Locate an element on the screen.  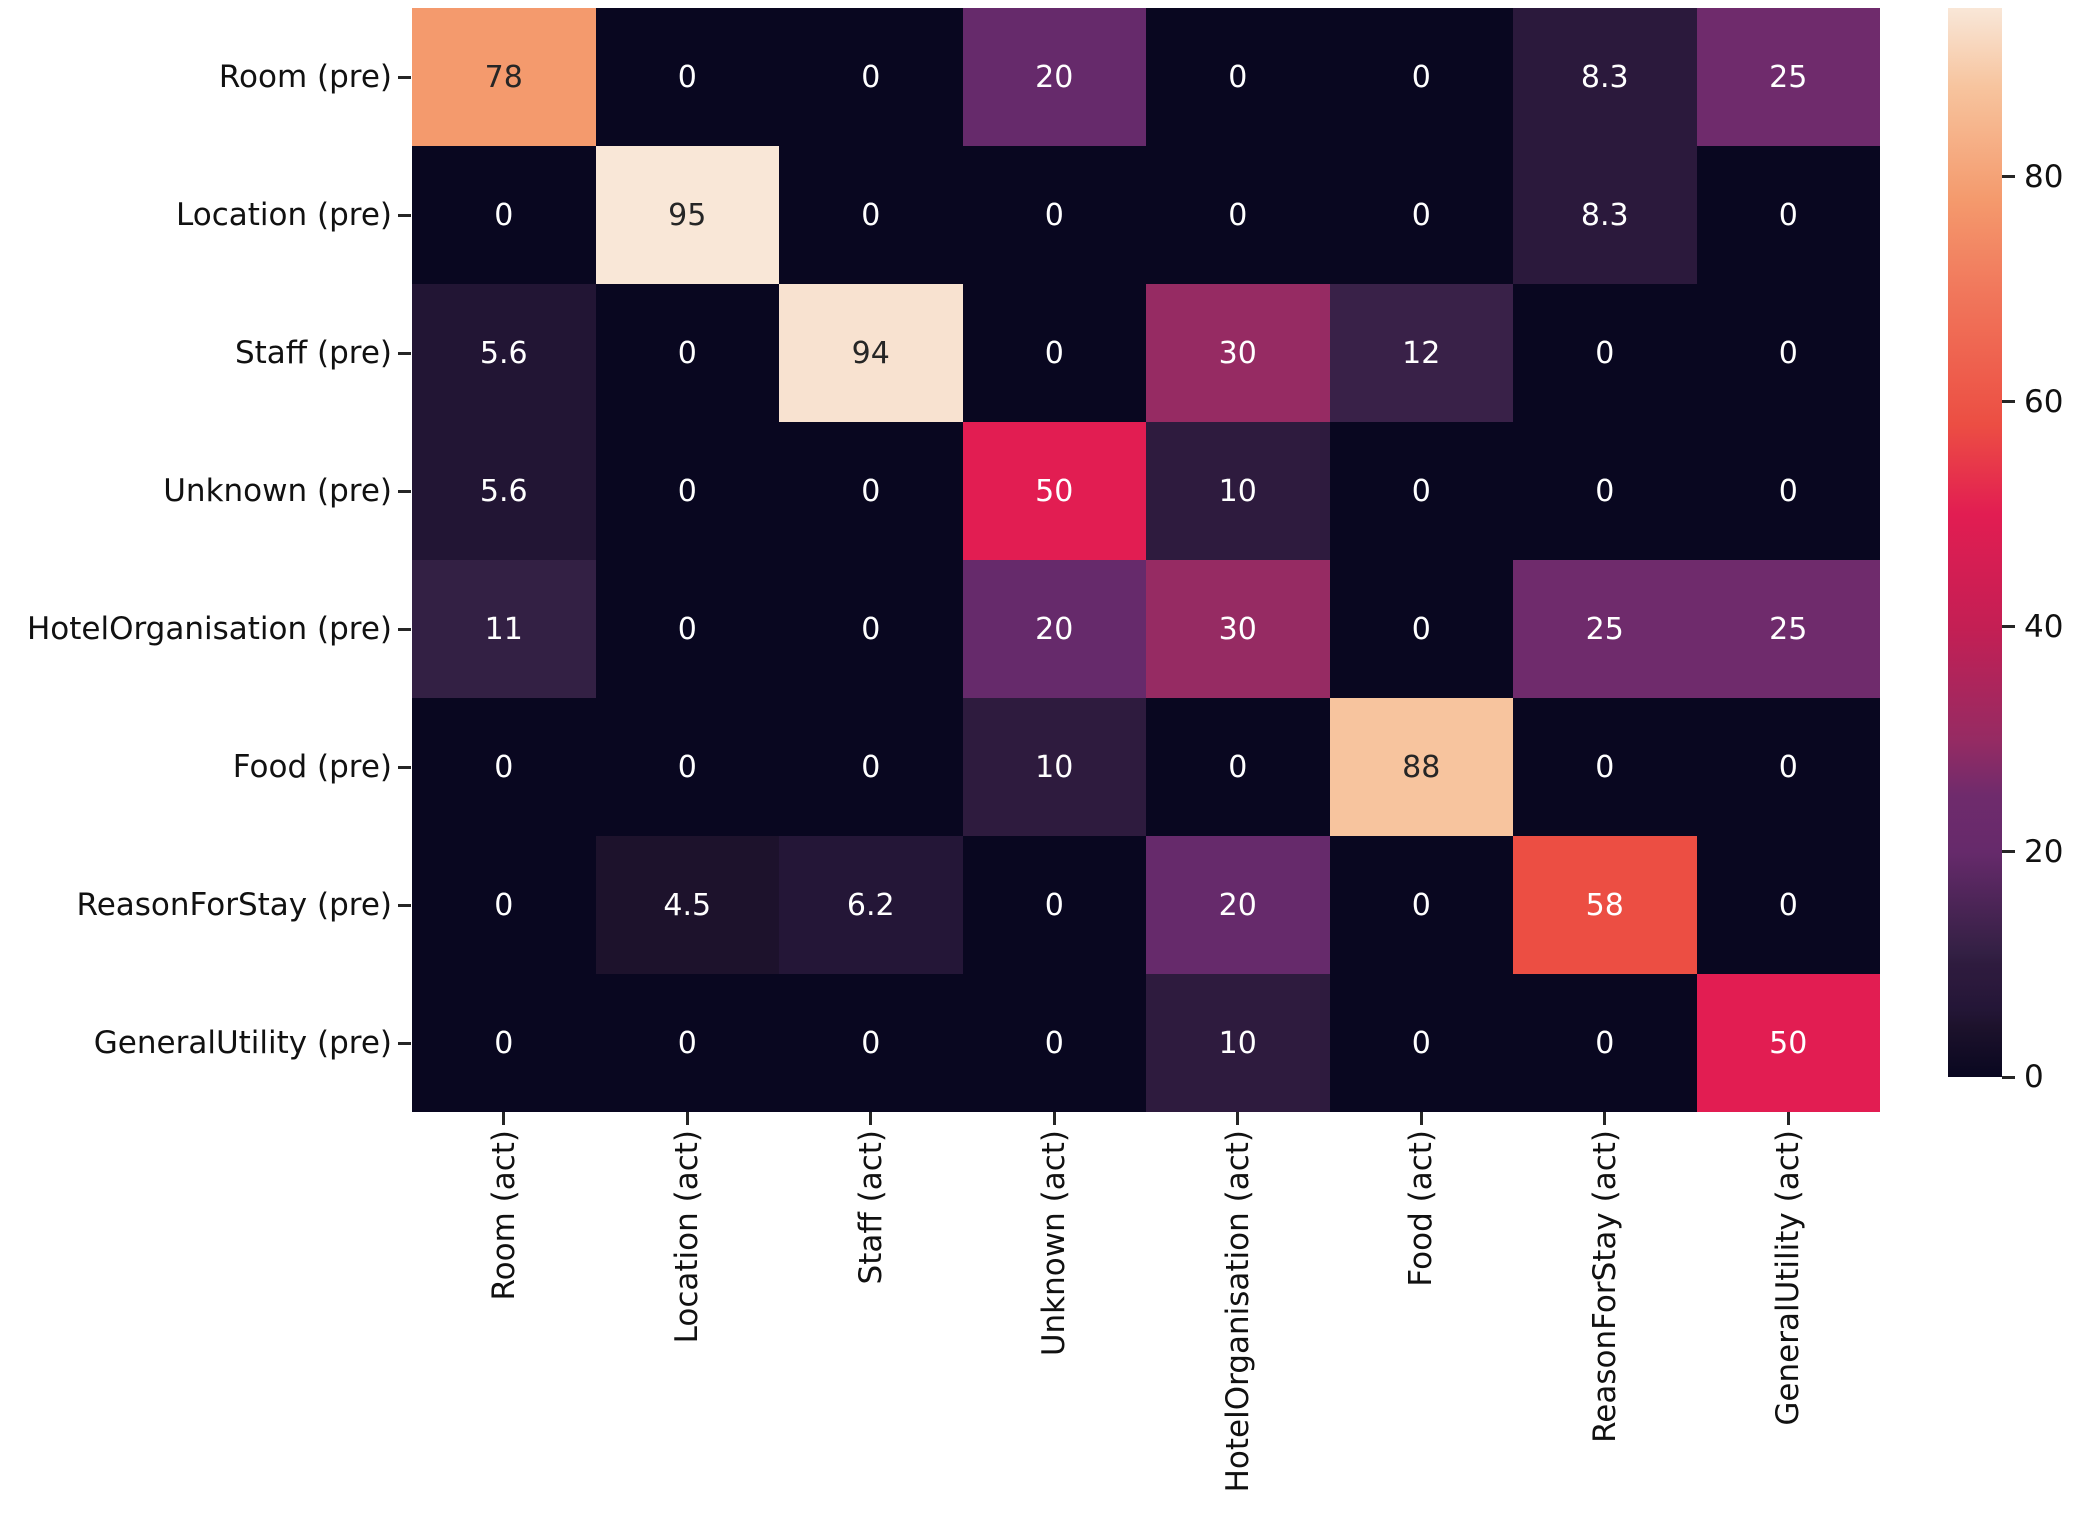
heatmap-cell: 20 is located at coordinates (1054, 629).